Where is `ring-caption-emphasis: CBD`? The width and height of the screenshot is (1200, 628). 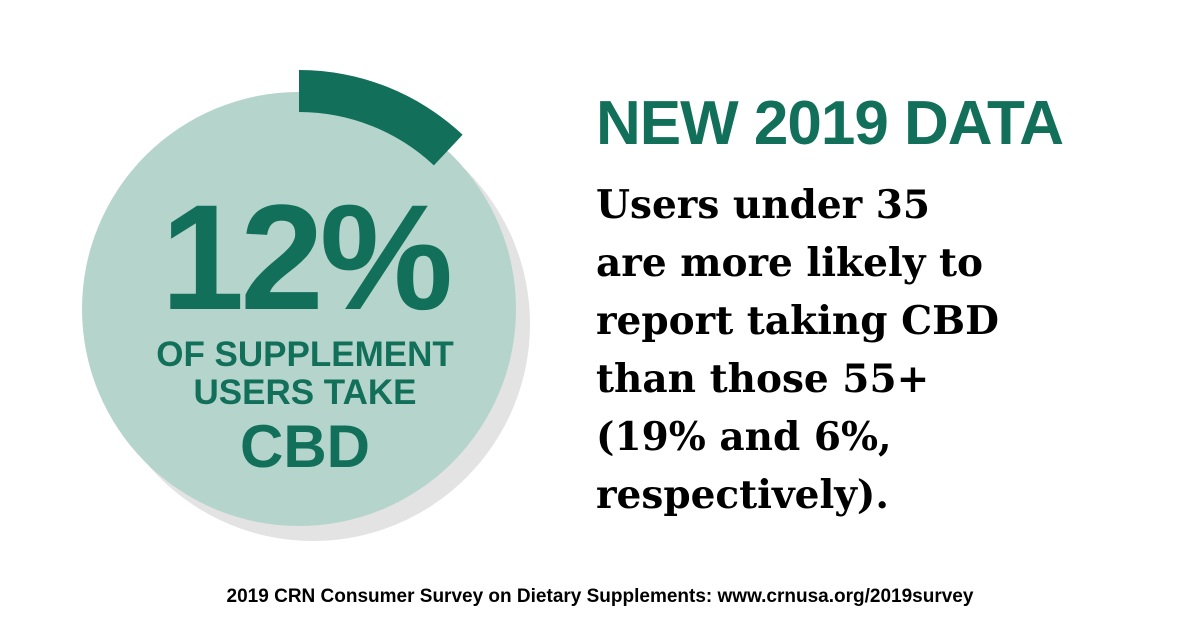 ring-caption-emphasis: CBD is located at coordinates (305, 446).